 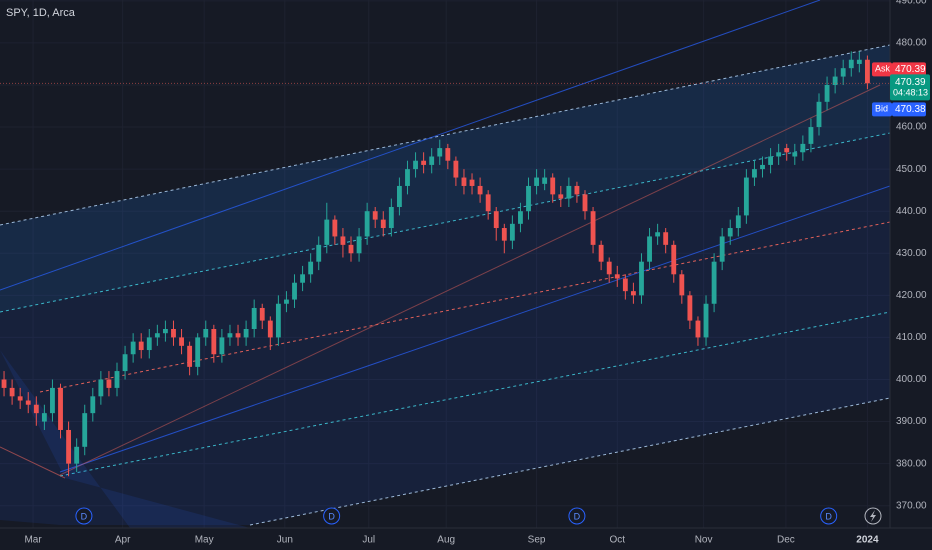 I want to click on x-tick-label: Jun, so click(x=285, y=540).